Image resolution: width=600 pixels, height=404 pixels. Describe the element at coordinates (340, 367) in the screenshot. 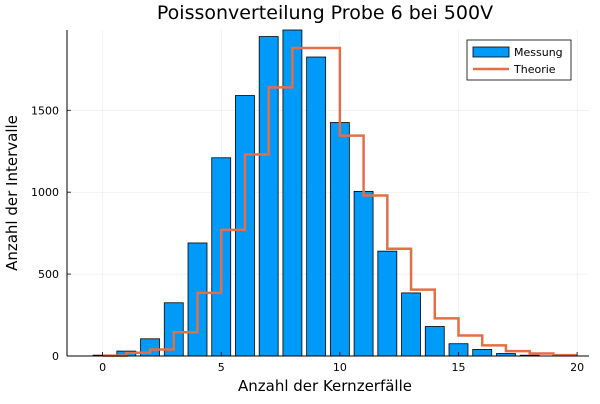

I see `x-tick-label: 10` at that location.